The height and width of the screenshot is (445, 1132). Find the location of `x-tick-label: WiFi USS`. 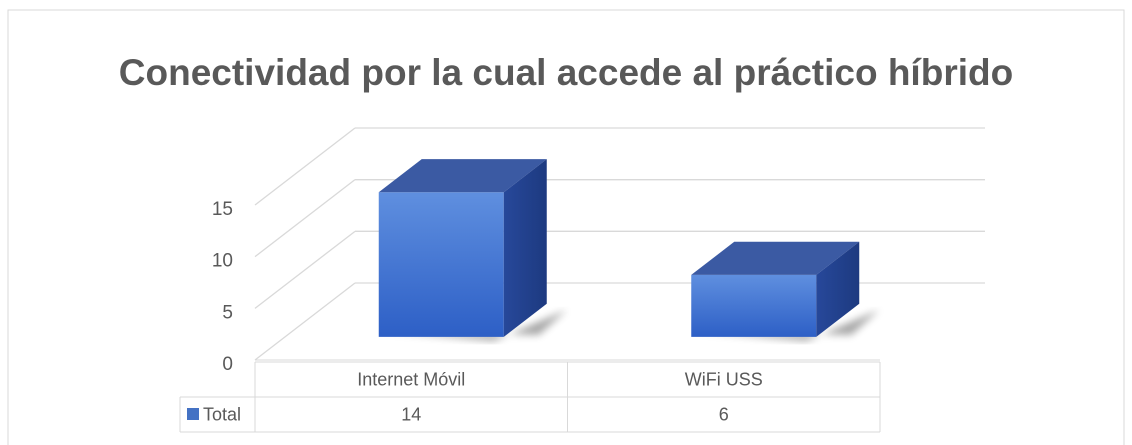

x-tick-label: WiFi USS is located at coordinates (724, 379).